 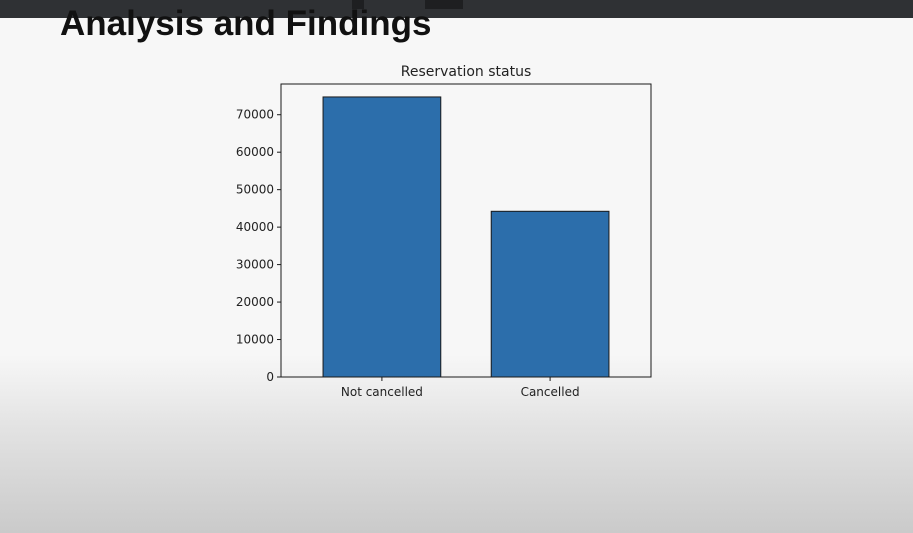 What do you see at coordinates (258, 246) in the screenshot?
I see `y-axis: 0 10000 20000 30000 40000 50000 60000 70000` at bounding box center [258, 246].